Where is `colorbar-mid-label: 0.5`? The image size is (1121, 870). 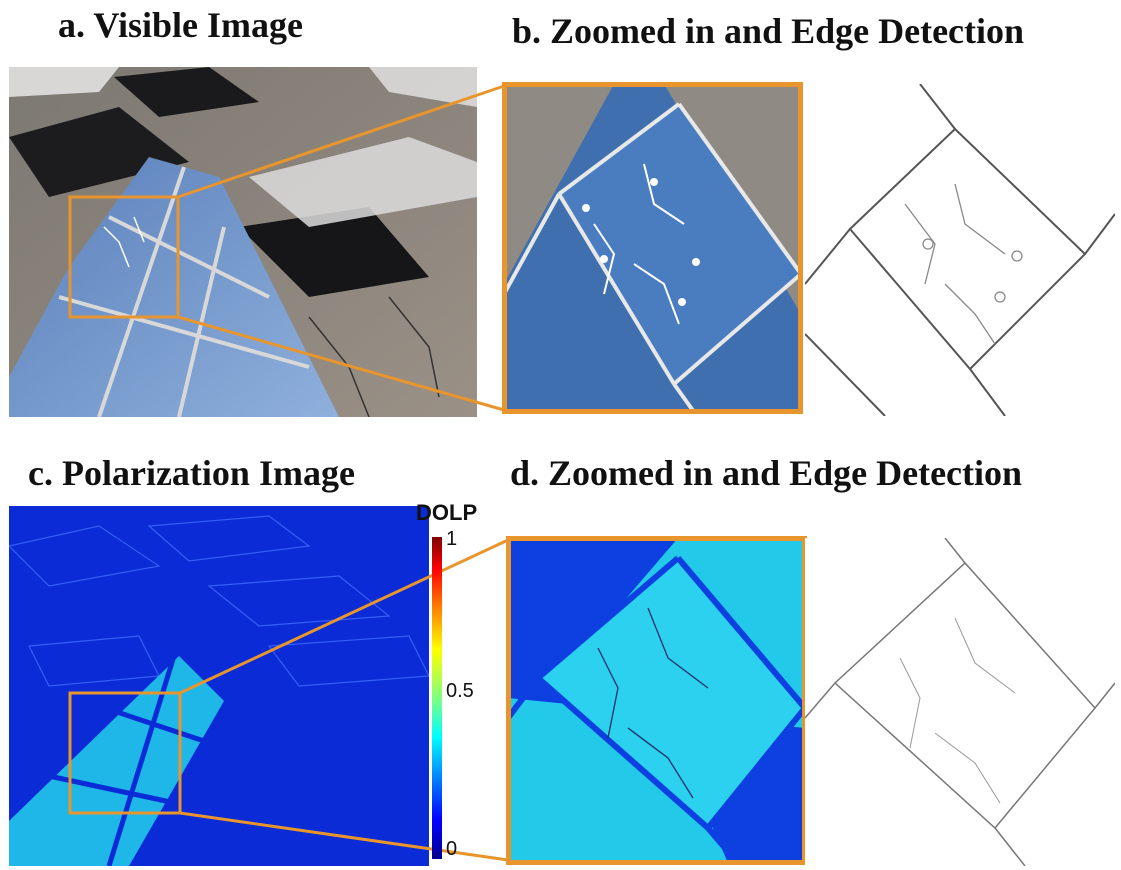 colorbar-mid-label: 0.5 is located at coordinates (460, 691).